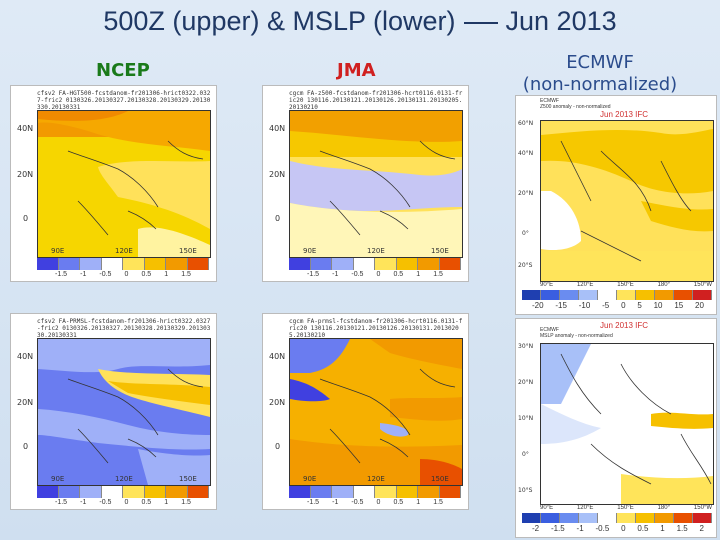 Image resolution: width=720 pixels, height=540 pixels. Describe the element at coordinates (618, 528) in the screenshot. I see `ecmwf-lower-scale: -2 -1.5 -1 -0.5 0 0.5 1 1.5 2` at that location.